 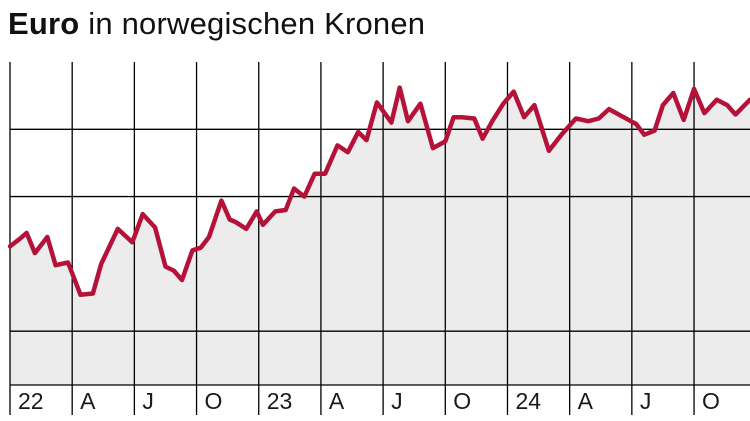 What do you see at coordinates (44, 23) in the screenshot?
I see `chart-title-bold: Euro` at bounding box center [44, 23].